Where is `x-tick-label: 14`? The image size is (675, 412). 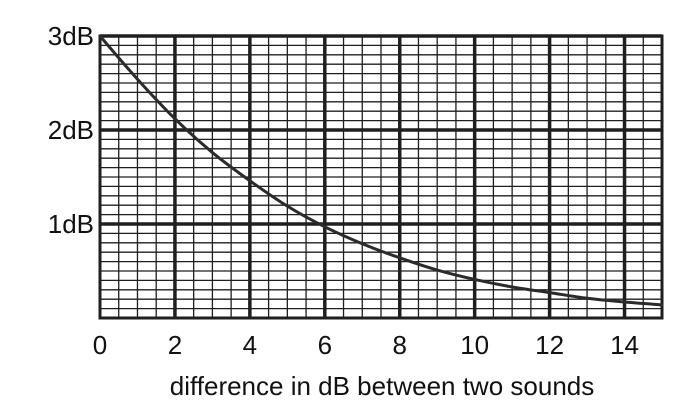 x-tick-label: 14 is located at coordinates (624, 345).